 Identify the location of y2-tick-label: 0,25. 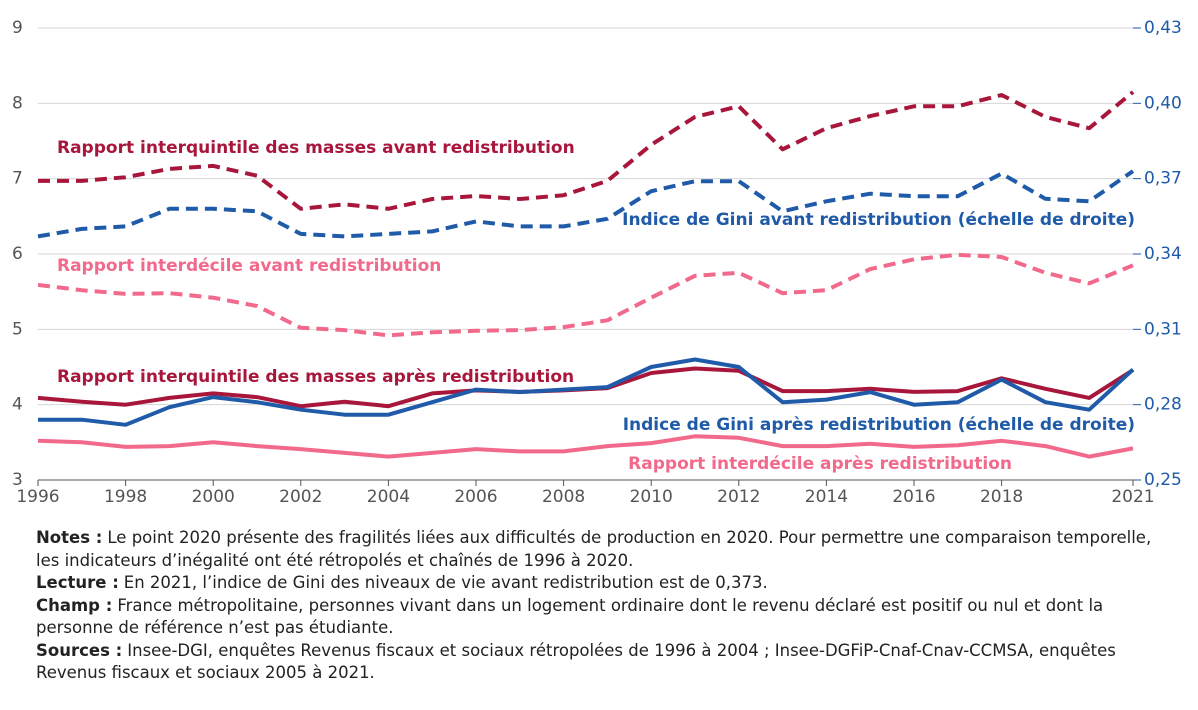
(1163, 480).